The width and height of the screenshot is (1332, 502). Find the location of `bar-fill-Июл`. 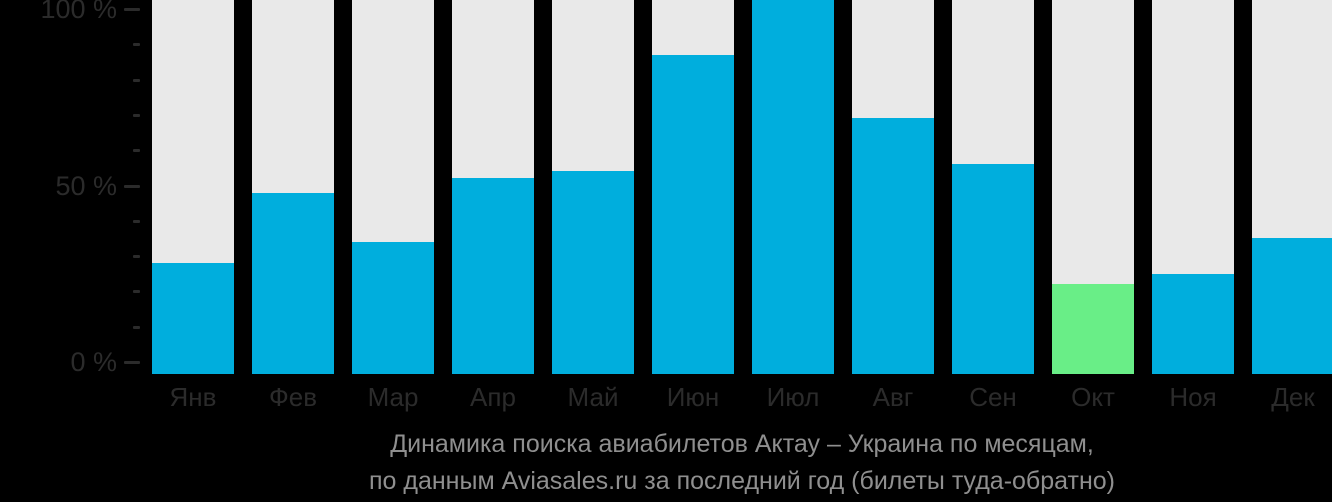

bar-fill-Июл is located at coordinates (793, 187).